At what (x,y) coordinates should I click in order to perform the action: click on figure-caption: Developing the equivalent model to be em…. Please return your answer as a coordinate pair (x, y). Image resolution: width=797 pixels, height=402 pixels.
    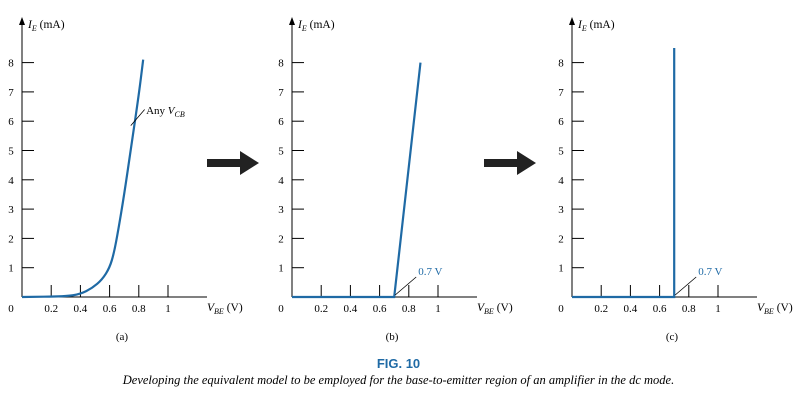
    Looking at the image, I should click on (398, 380).